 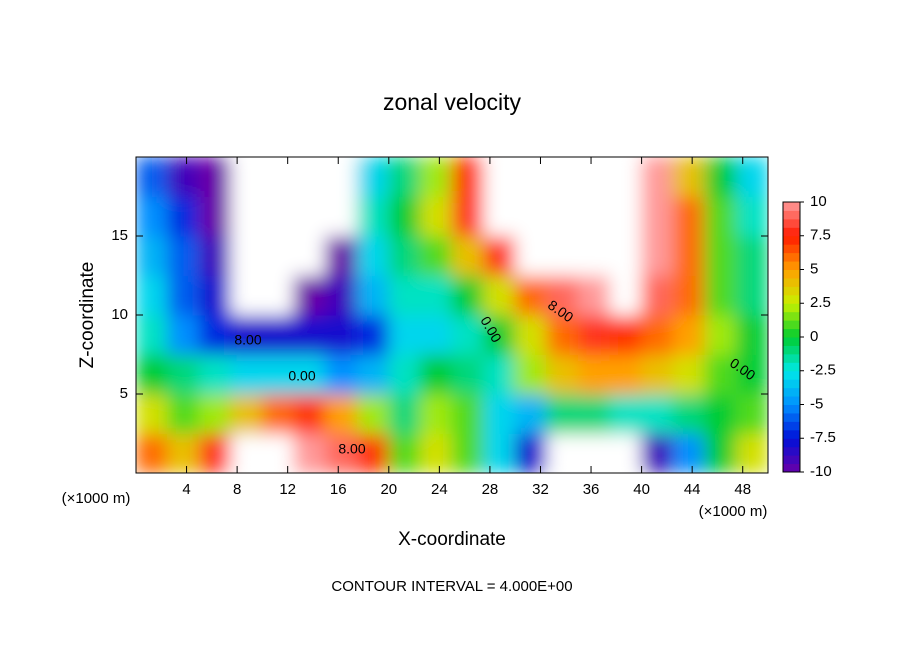 I want to click on x-tick-label: 28, so click(x=490, y=489).